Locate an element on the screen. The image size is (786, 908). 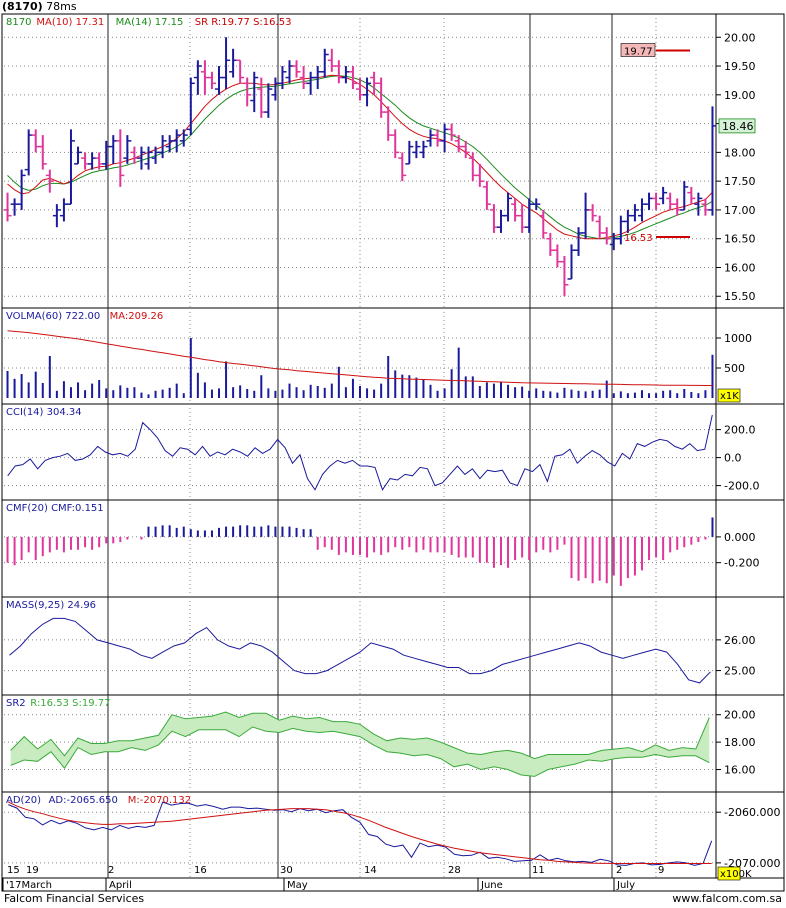
date-label: 9 is located at coordinates (661, 870).